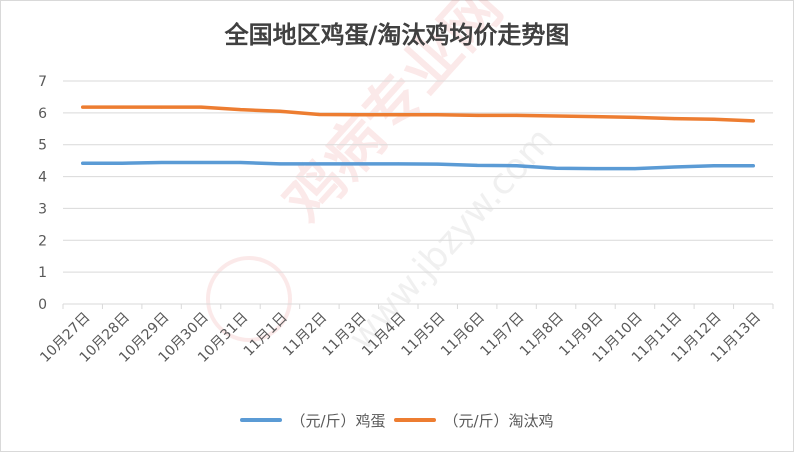  Describe the element at coordinates (42, 305) in the screenshot. I see `y-tick-label: 0` at that location.